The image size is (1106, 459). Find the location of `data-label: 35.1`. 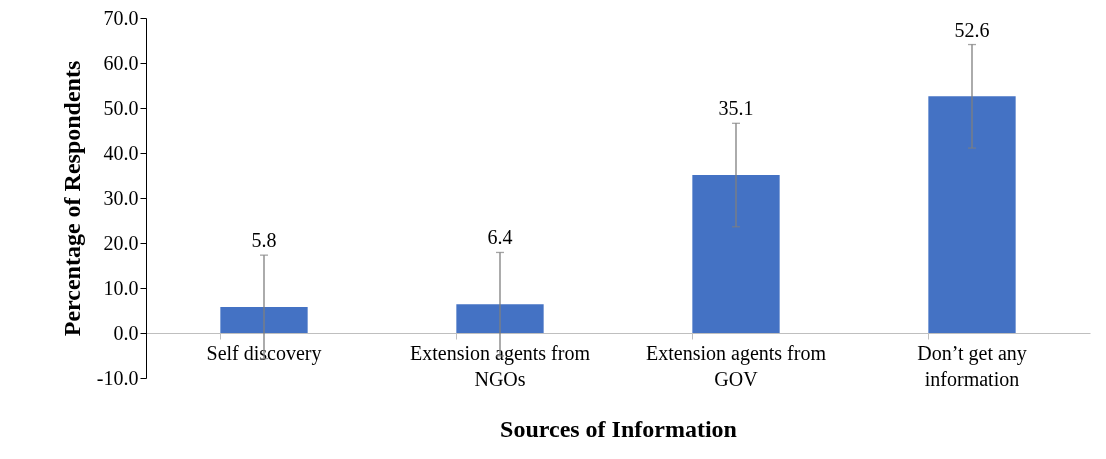

data-label: 35.1 is located at coordinates (736, 108).